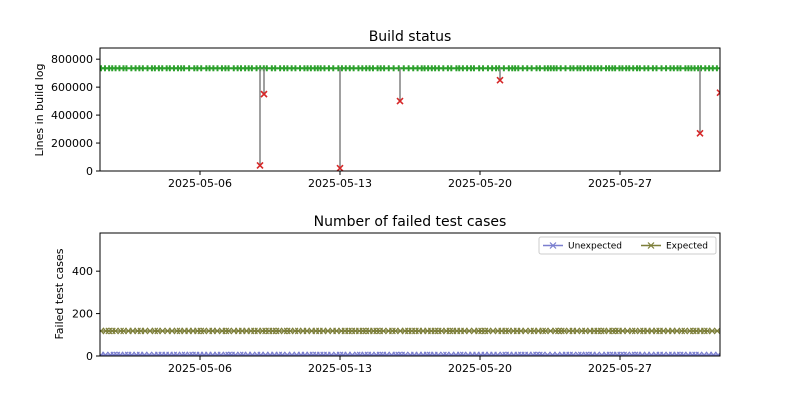 The height and width of the screenshot is (404, 800). I want to click on build-status-ytick-label: 600000, so click(72, 87).